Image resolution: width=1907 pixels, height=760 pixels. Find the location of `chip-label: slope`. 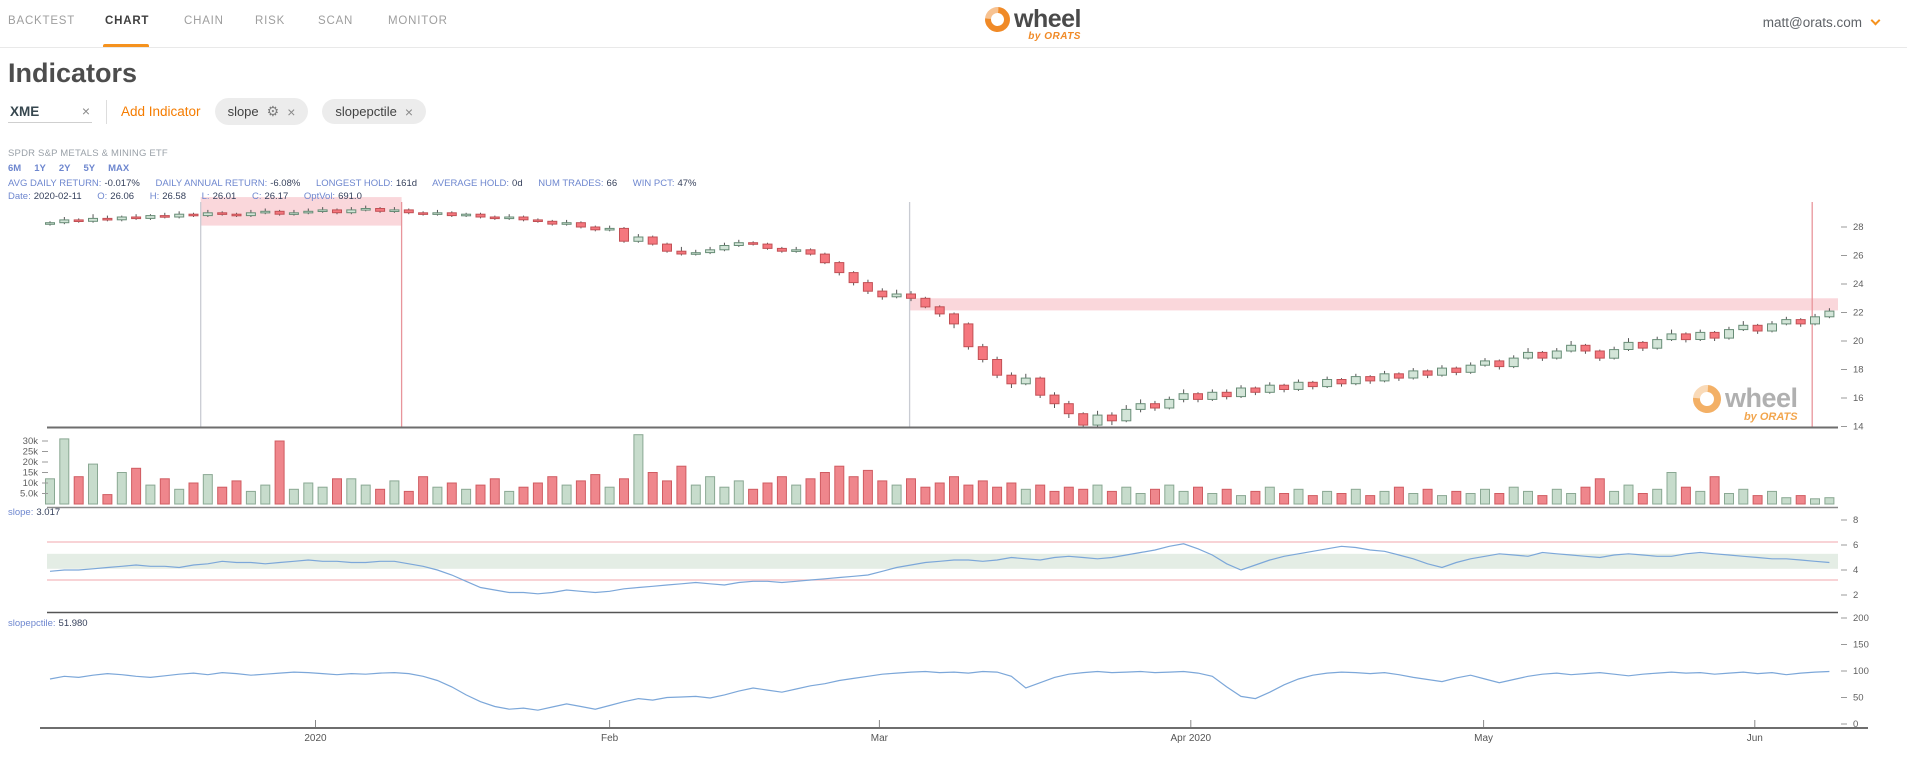

chip-label: slope is located at coordinates (243, 111).